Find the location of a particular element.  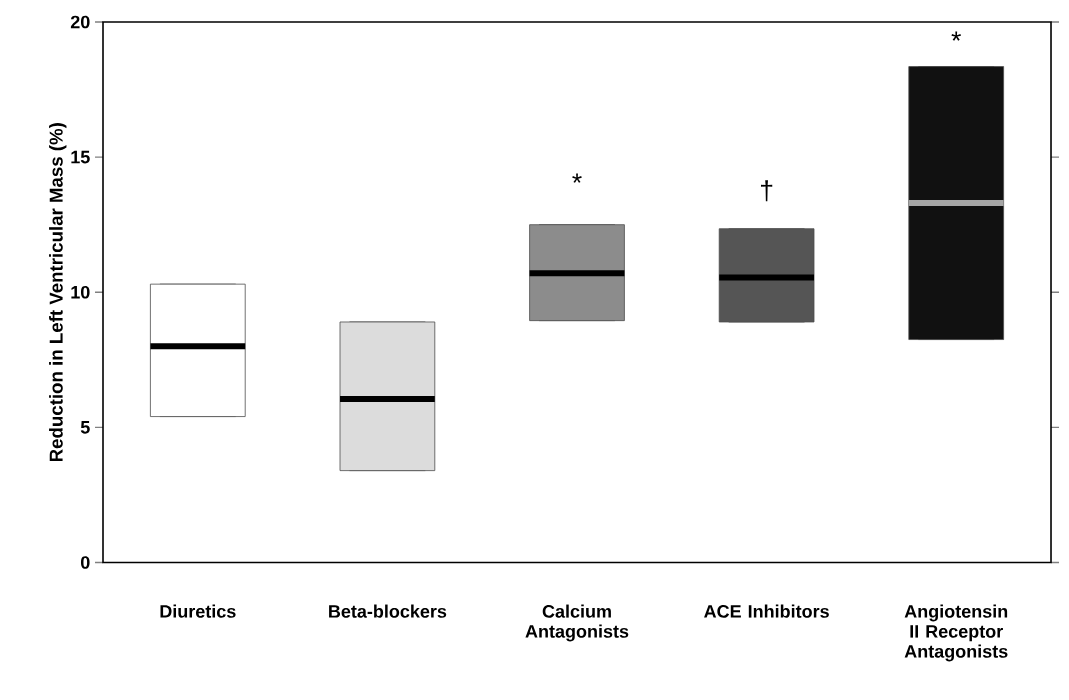

annotation: † is located at coordinates (766, 191).